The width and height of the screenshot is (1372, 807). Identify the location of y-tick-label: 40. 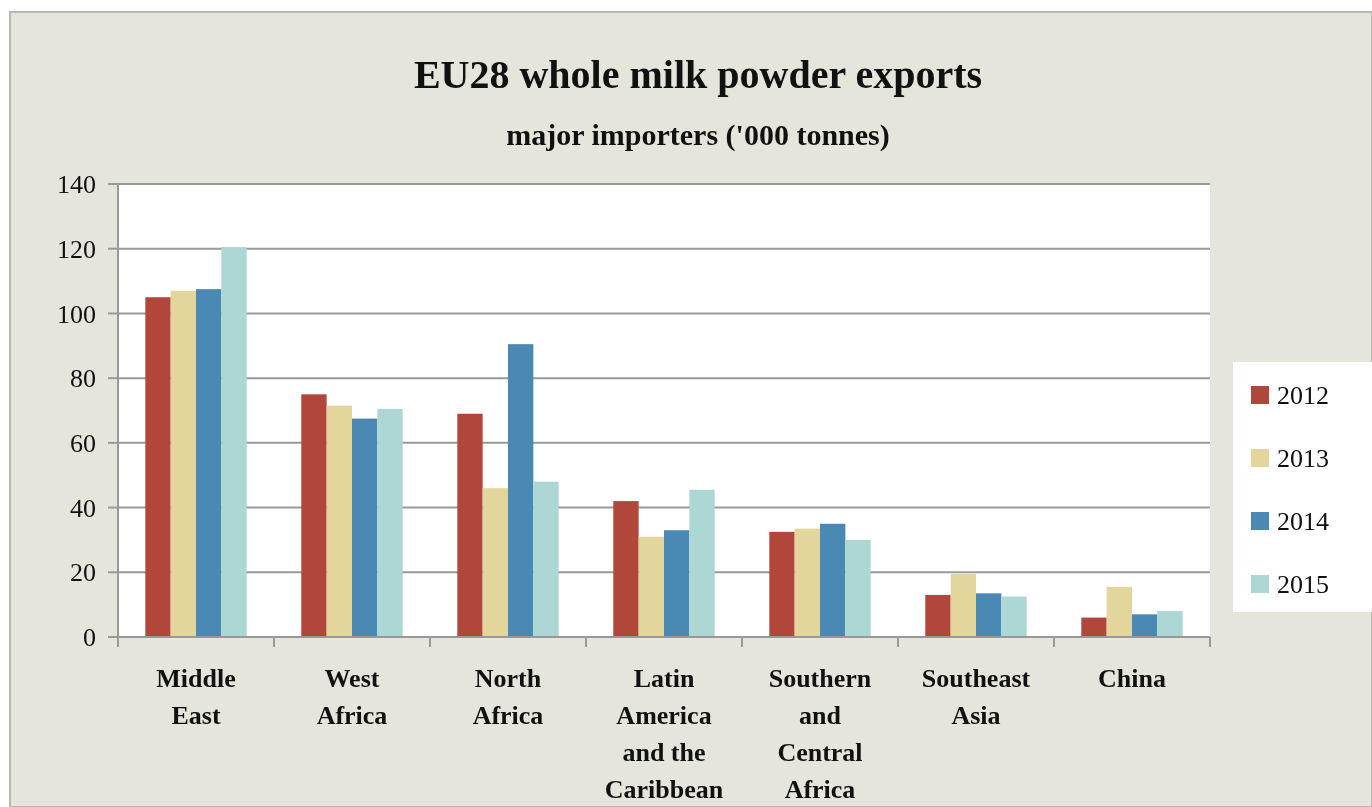
(83, 508).